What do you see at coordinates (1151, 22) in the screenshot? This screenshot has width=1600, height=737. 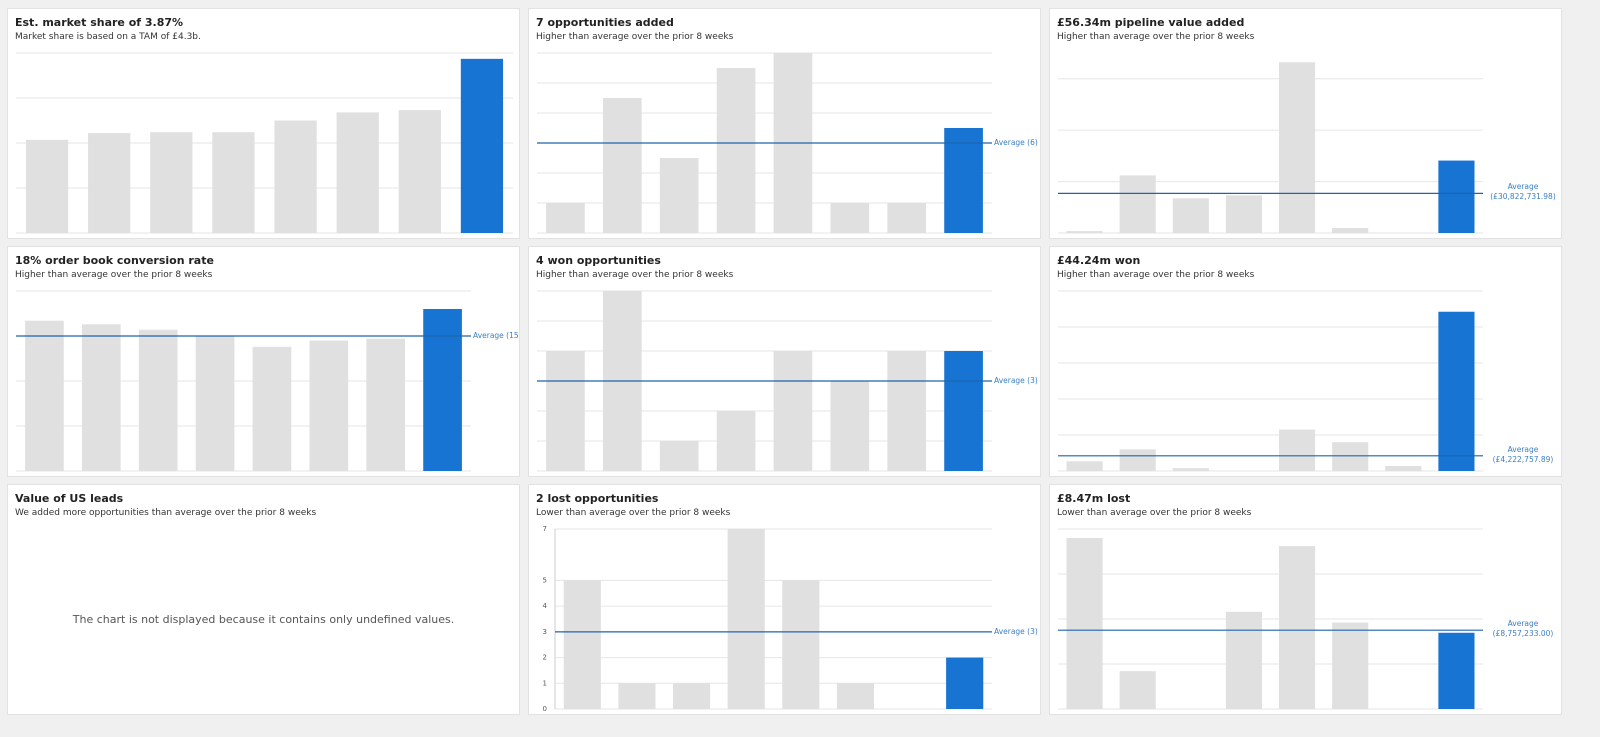 I see `panel-title: £56.34m pipeline value added` at bounding box center [1151, 22].